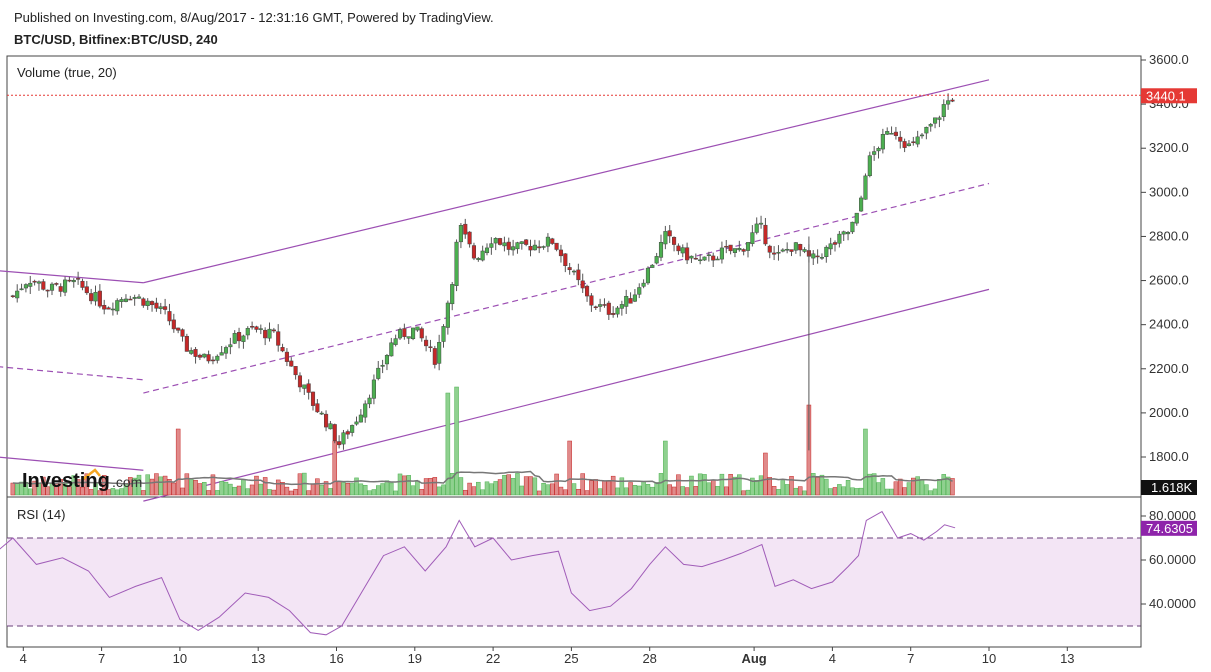 This screenshot has height=672, width=1211. Describe the element at coordinates (1169, 487) in the screenshot. I see `volume-value-tag` at that location.